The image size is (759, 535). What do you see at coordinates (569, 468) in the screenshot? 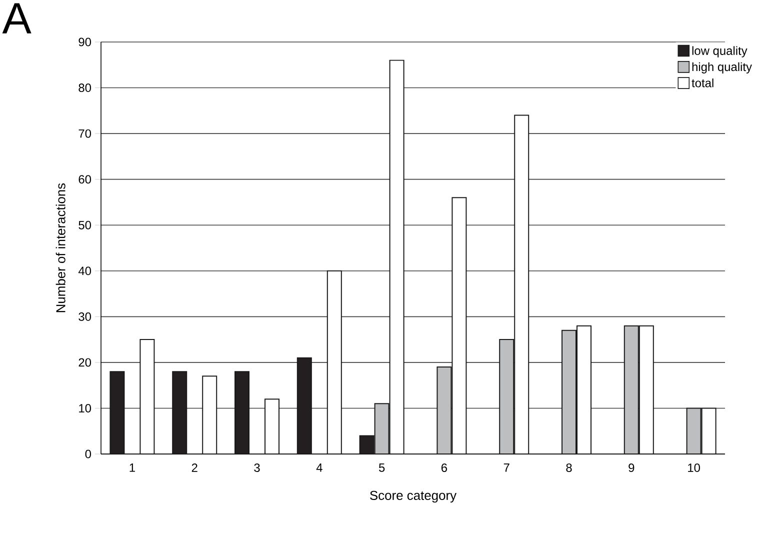
I see `x-tick-label: 8` at bounding box center [569, 468].